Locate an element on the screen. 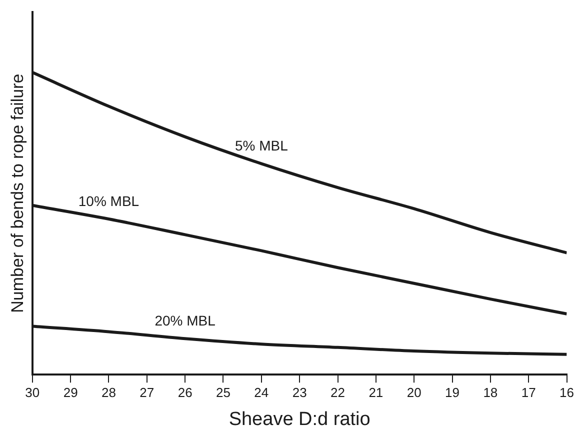 The height and width of the screenshot is (439, 577). x-tick-label: 25 is located at coordinates (223, 392).